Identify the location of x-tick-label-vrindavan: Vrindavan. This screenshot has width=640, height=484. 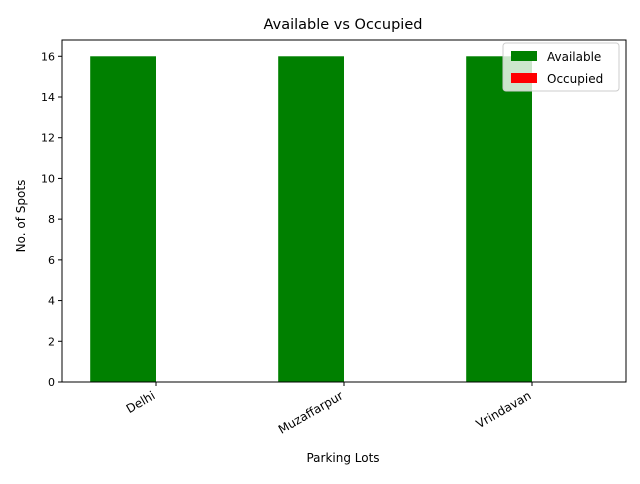
(504, 409).